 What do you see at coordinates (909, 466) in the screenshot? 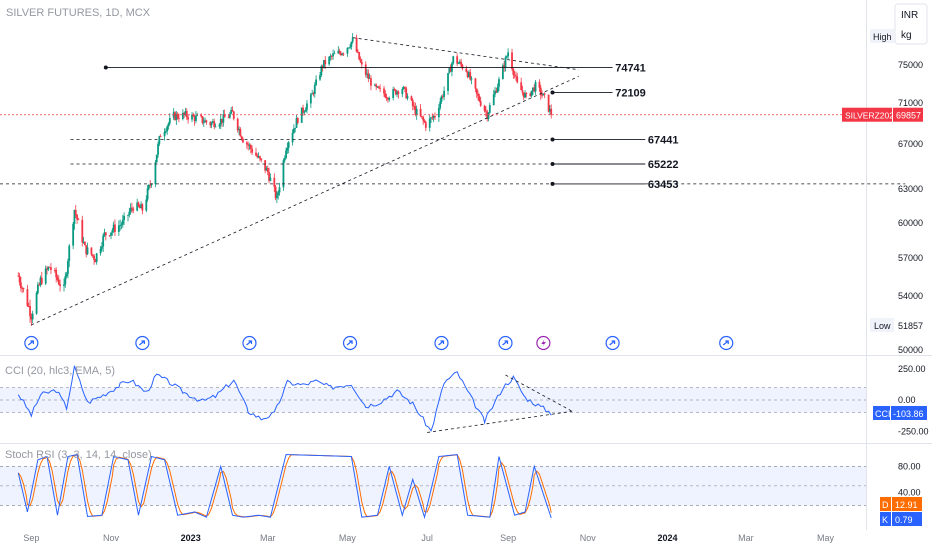
I see `stoch-tick-label: 80.00` at bounding box center [909, 466].